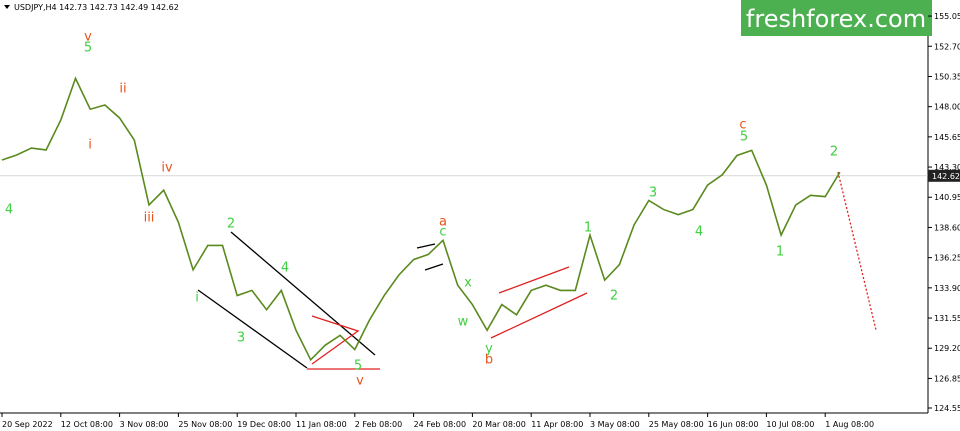 The height and width of the screenshot is (431, 960). What do you see at coordinates (463, 322) in the screenshot?
I see `wave-label: w` at bounding box center [463, 322].